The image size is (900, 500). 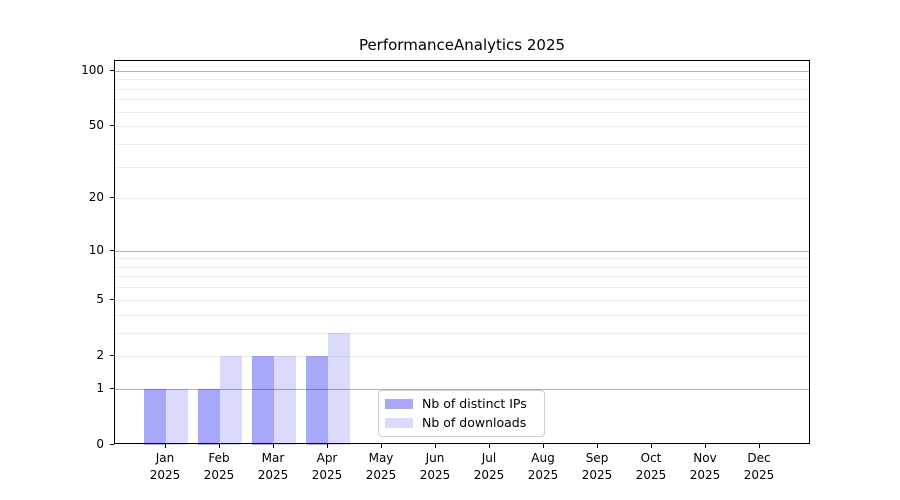 I want to click on x-tick-label-jan: Jan 2025, so click(x=165, y=466).